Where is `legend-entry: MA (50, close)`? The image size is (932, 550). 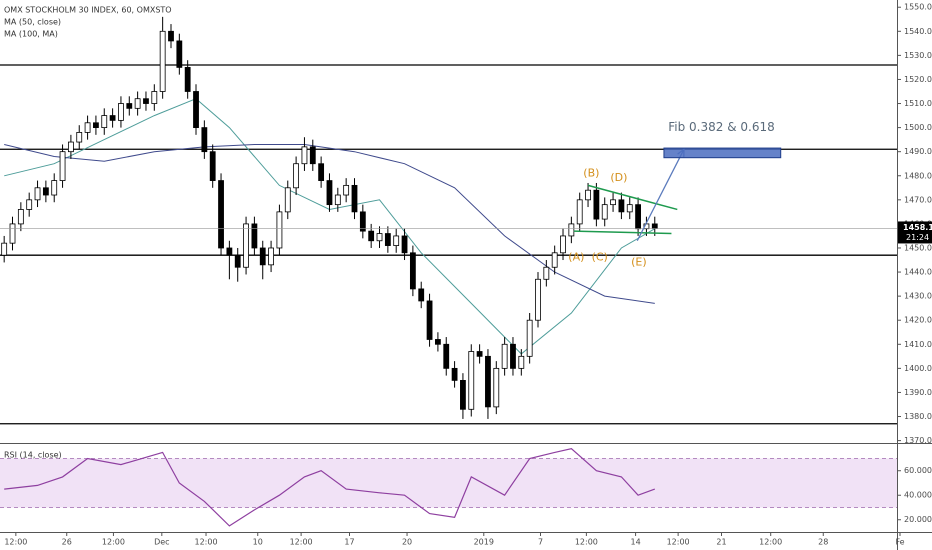
legend-entry: MA (50, close) is located at coordinates (32, 22).